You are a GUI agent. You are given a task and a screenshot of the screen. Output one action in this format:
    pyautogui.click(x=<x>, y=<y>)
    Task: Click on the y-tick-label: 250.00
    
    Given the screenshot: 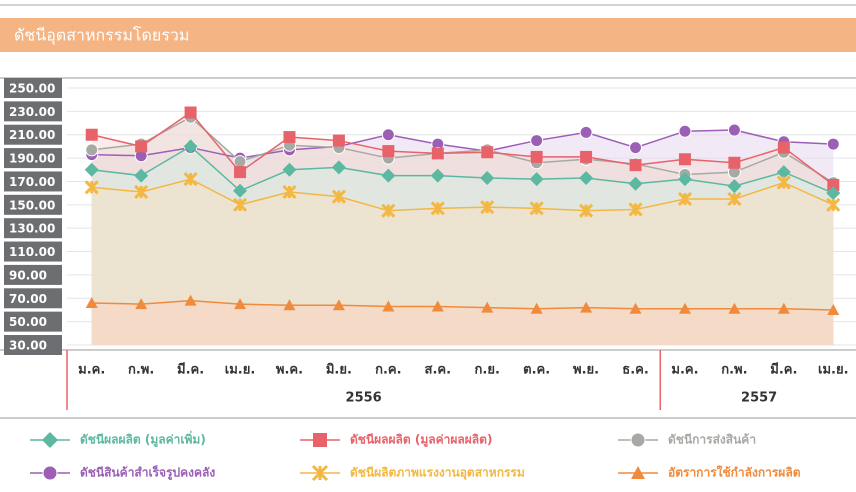 What is the action you would take?
    pyautogui.click(x=32, y=89)
    